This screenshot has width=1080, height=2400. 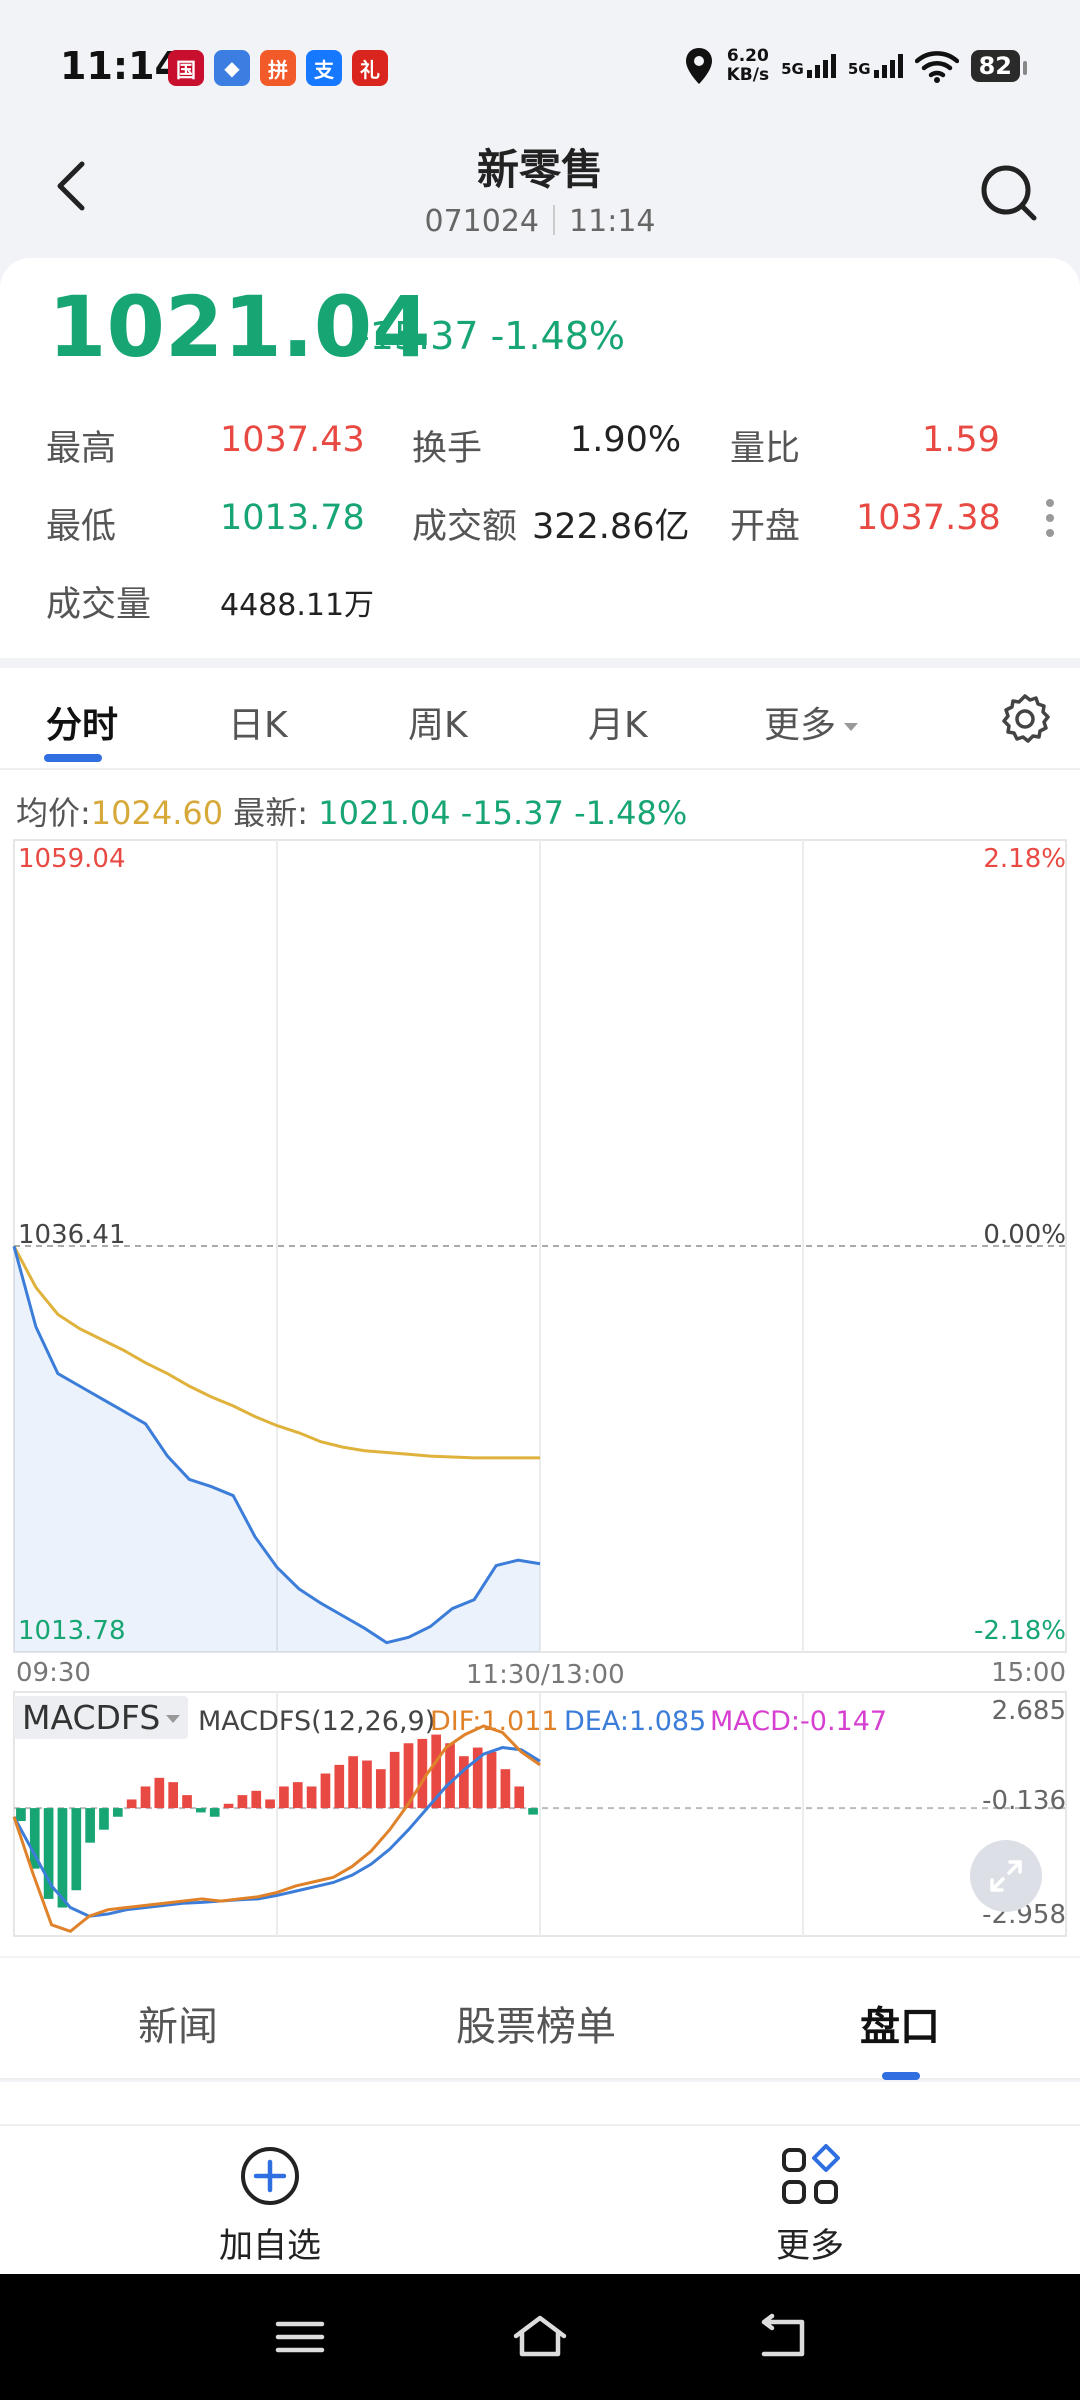 What do you see at coordinates (626, 440) in the screenshot?
I see `turnover-value: 1.90%` at bounding box center [626, 440].